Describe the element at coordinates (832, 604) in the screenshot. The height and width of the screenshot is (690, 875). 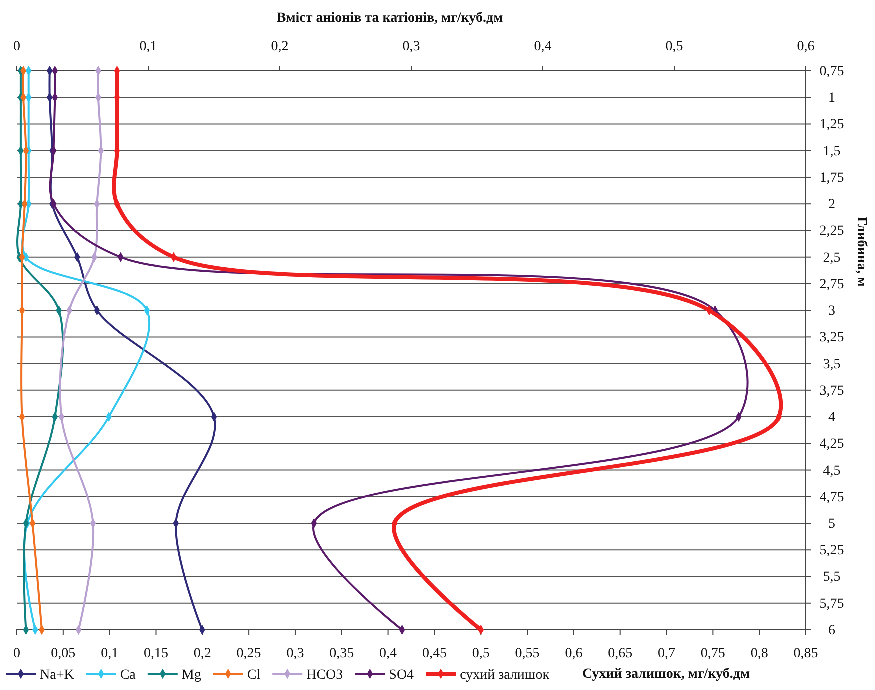
I see `y-tick-label: 5,75` at that location.